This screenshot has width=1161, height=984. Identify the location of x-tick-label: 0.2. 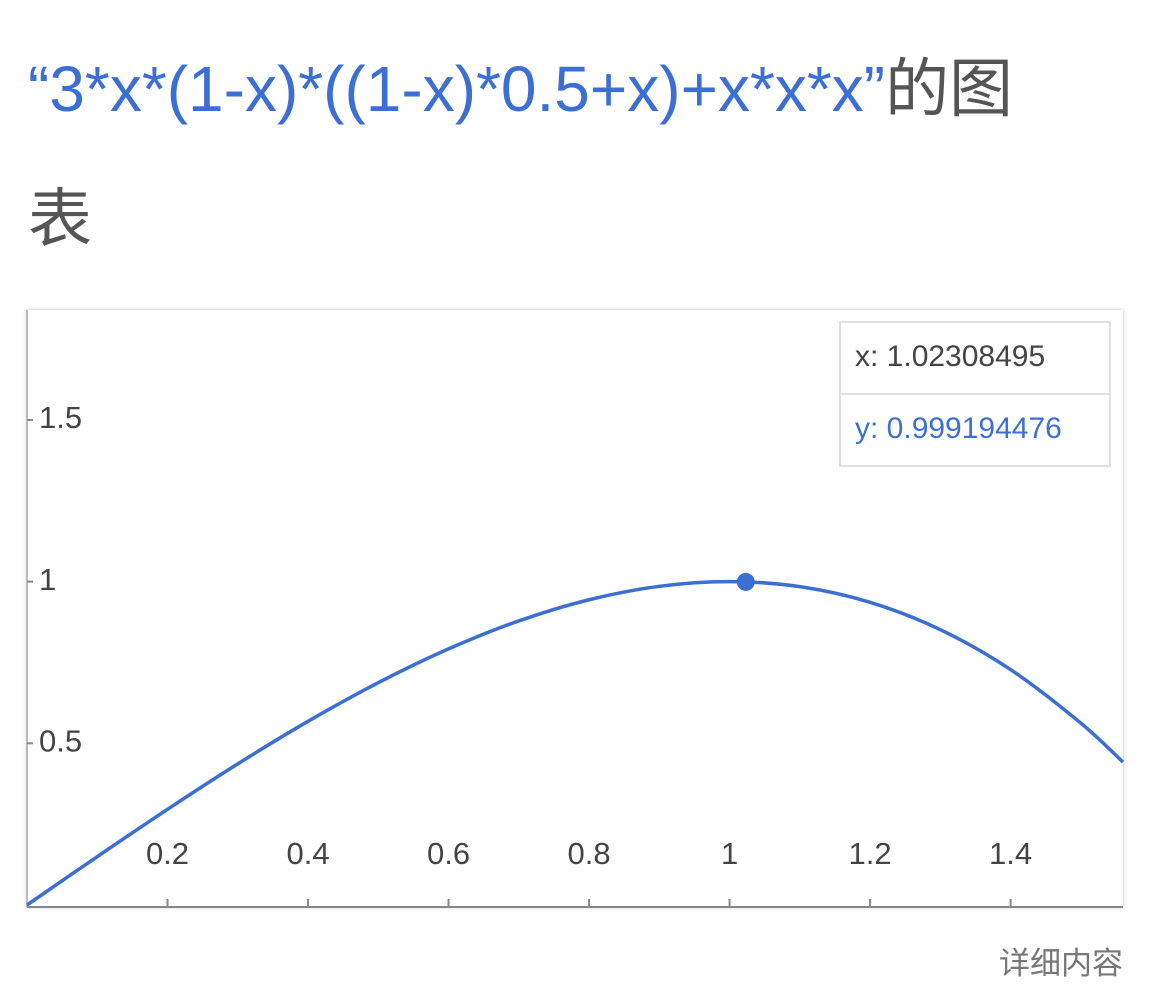
(167, 853).